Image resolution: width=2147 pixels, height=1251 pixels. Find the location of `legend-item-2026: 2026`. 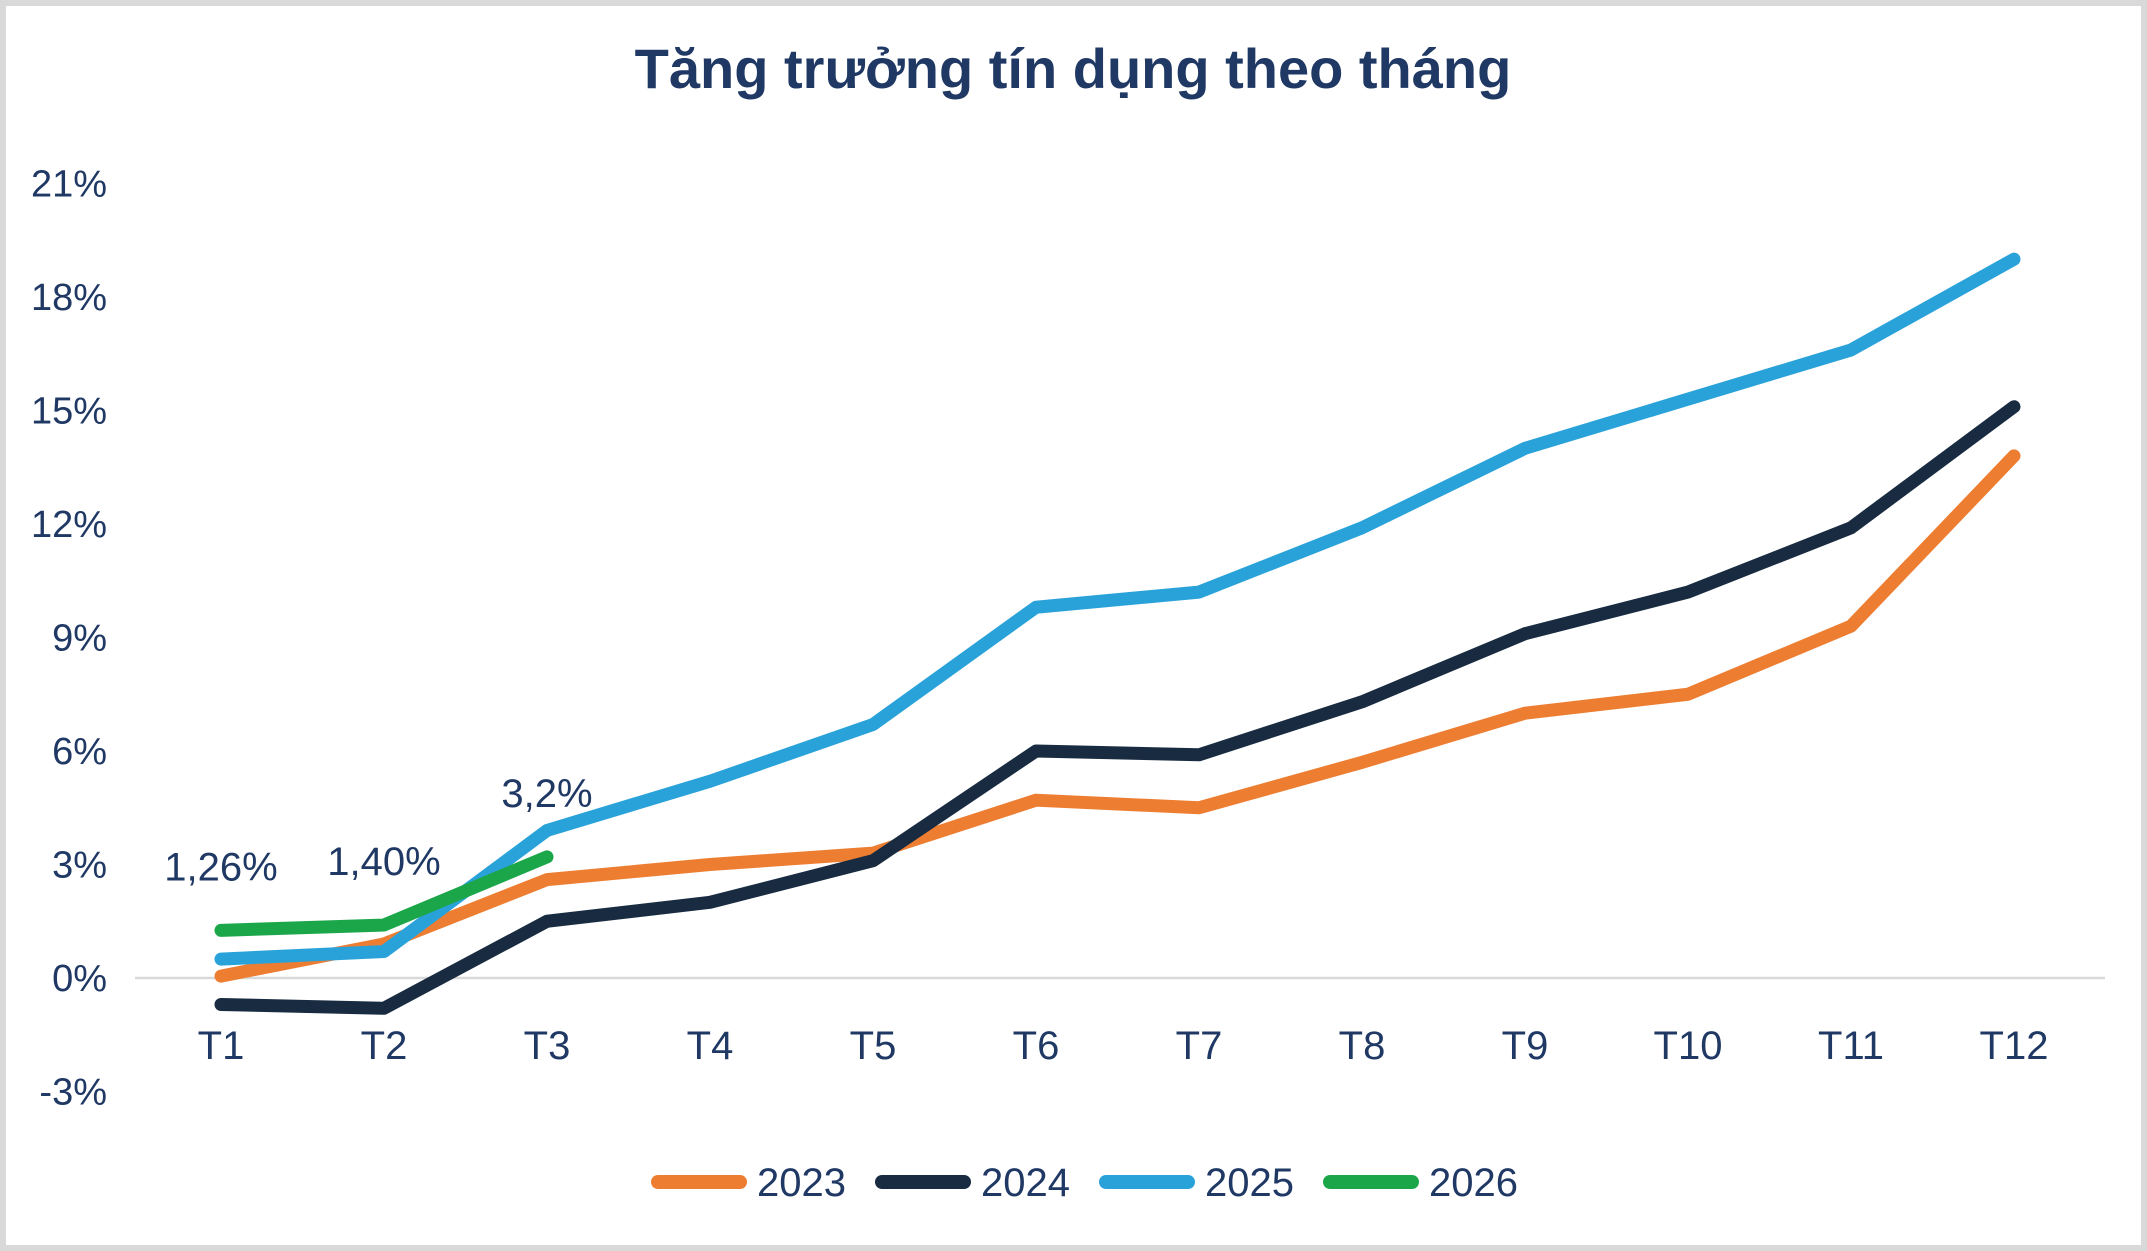

legend-item-2026: 2026 is located at coordinates (1420, 1183).